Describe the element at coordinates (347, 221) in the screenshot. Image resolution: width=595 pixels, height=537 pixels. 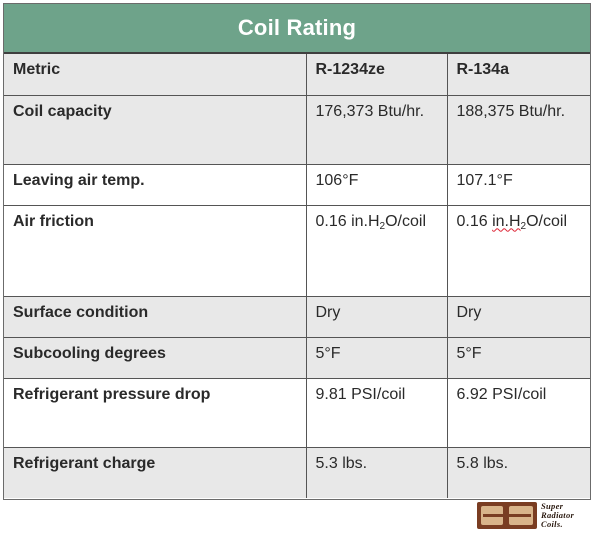
I see `value-text: 0.16 in.H` at that location.